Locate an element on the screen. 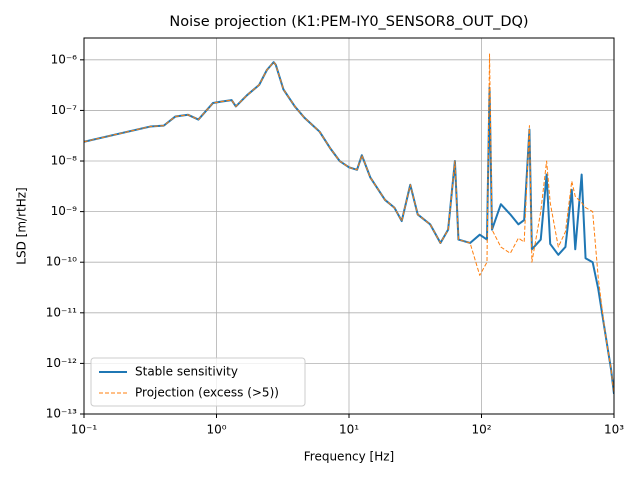 This screenshot has height=480, width=640. x-axis-label: Frequency [Hz] is located at coordinates (349, 457).